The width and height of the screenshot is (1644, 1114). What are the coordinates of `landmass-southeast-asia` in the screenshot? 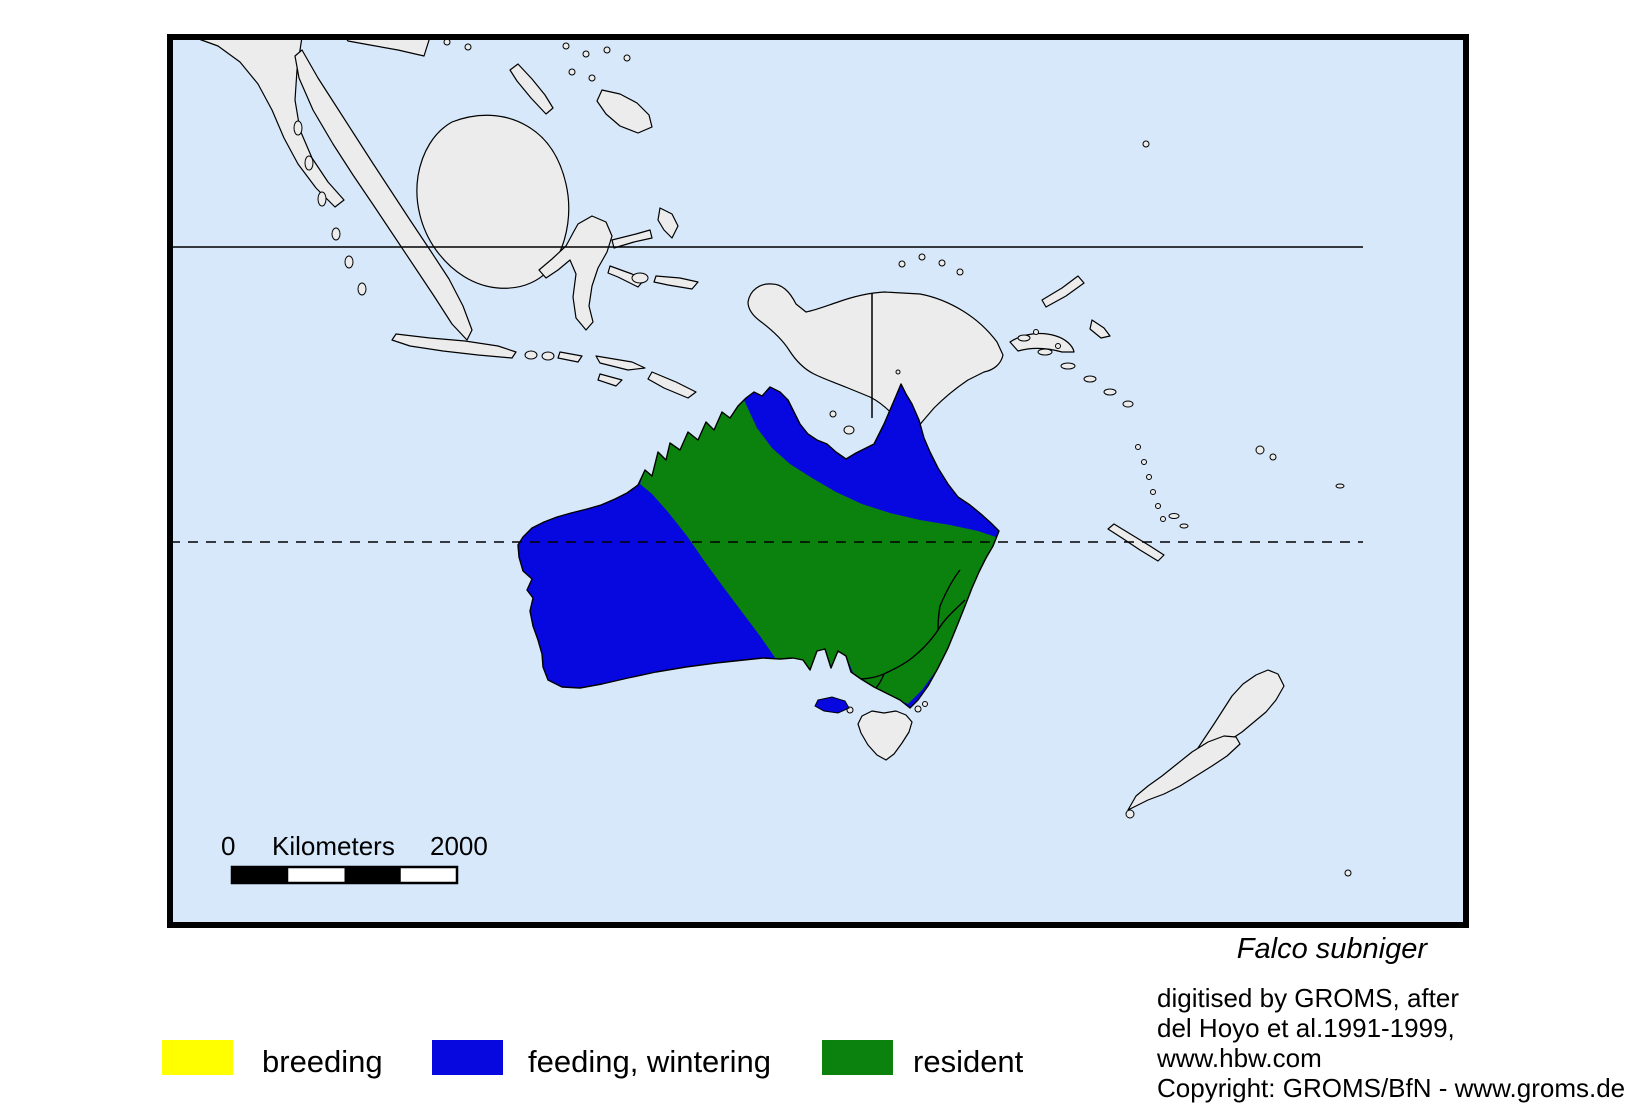 It's located at (412, 189).